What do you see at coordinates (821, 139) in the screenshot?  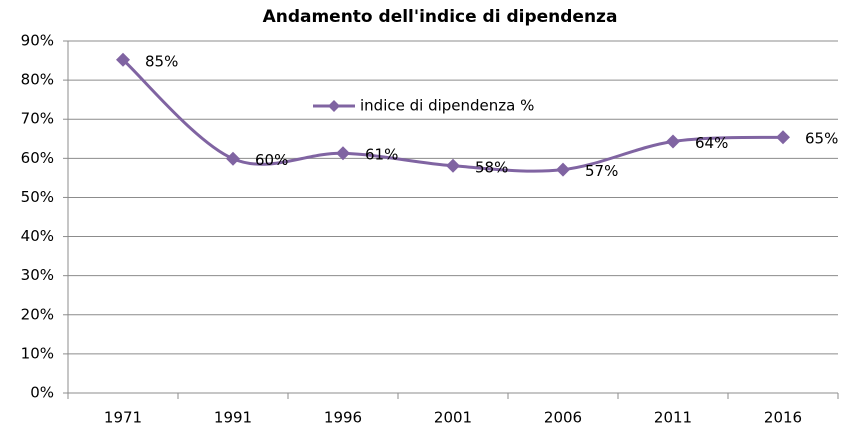 I see `data-label: 65%` at bounding box center [821, 139].